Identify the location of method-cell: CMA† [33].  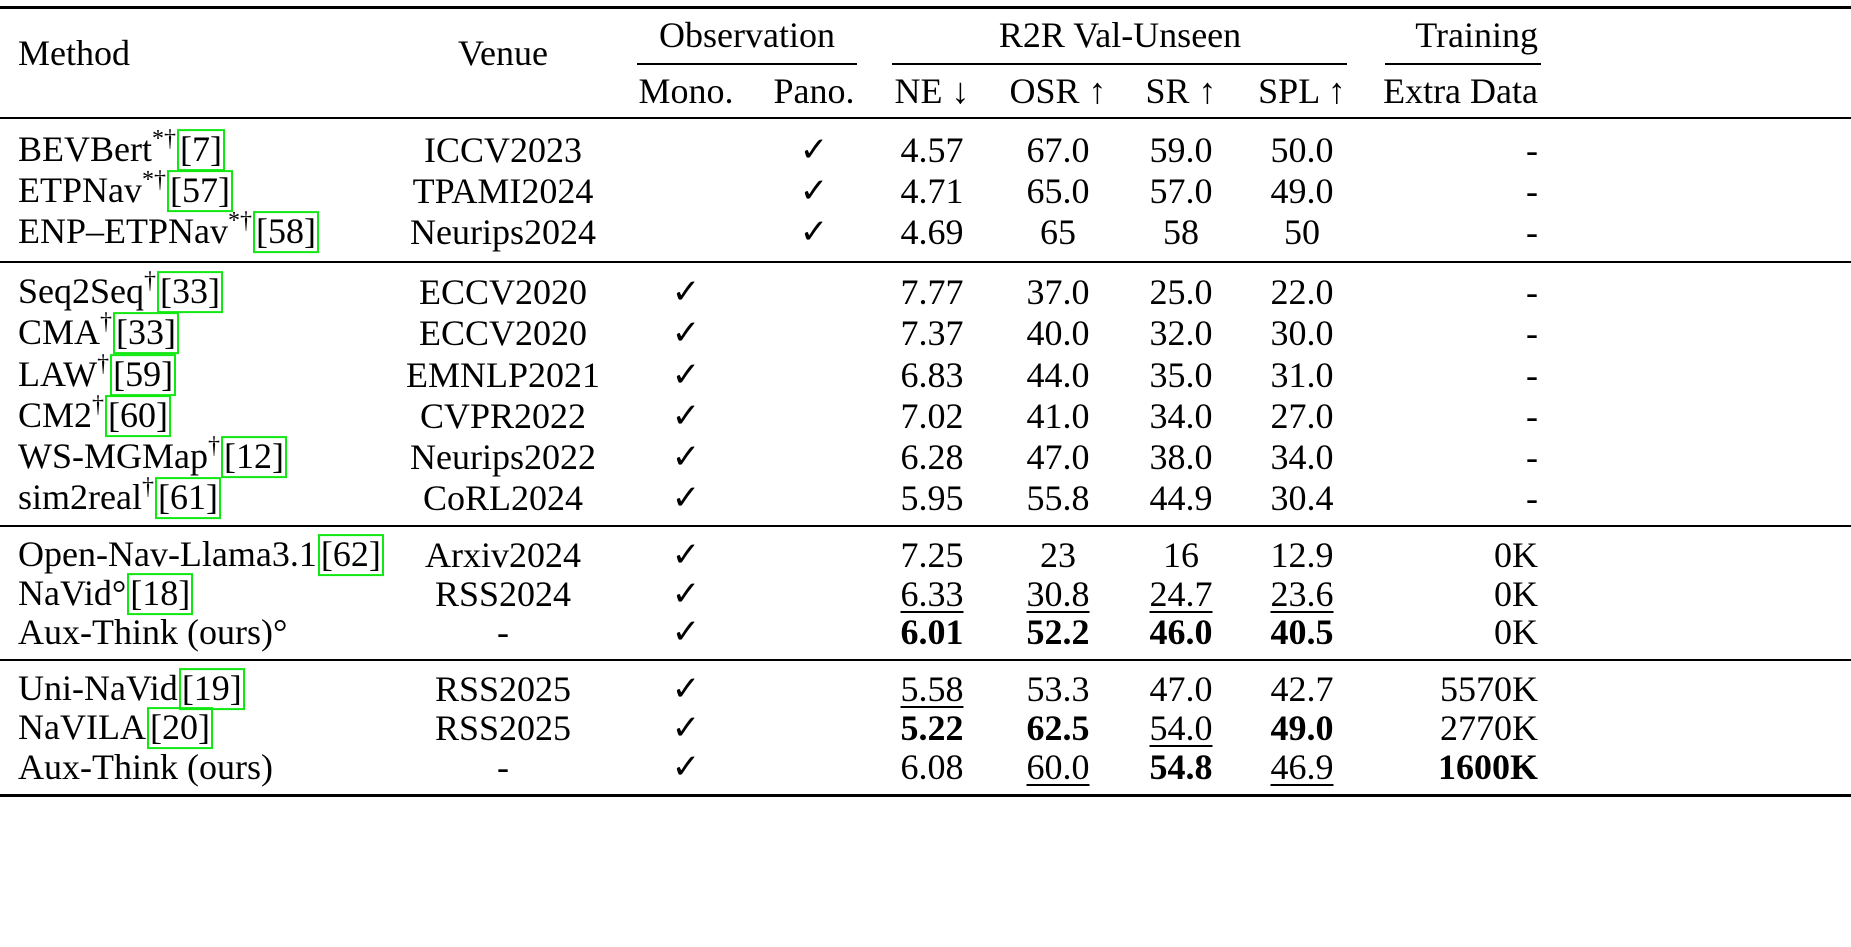
(99, 331).